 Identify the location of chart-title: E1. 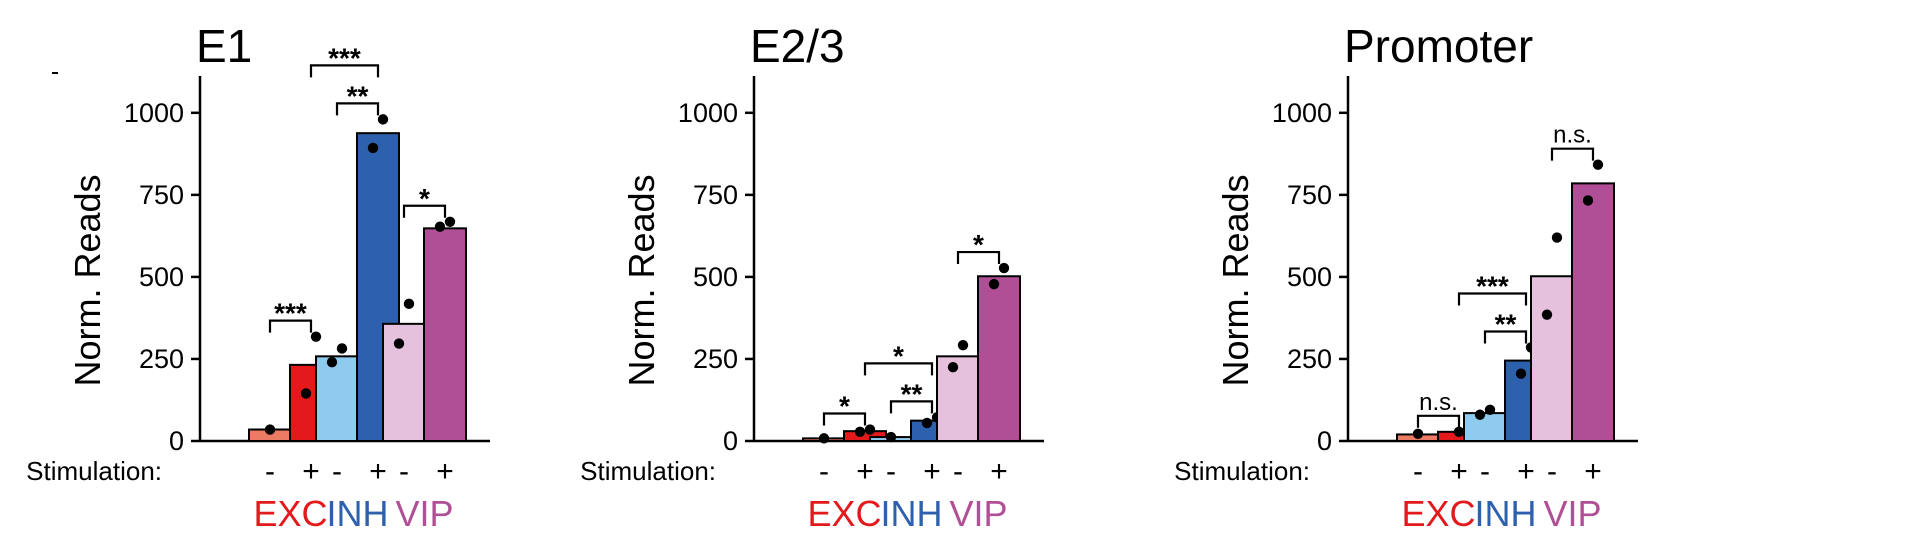
(224, 46).